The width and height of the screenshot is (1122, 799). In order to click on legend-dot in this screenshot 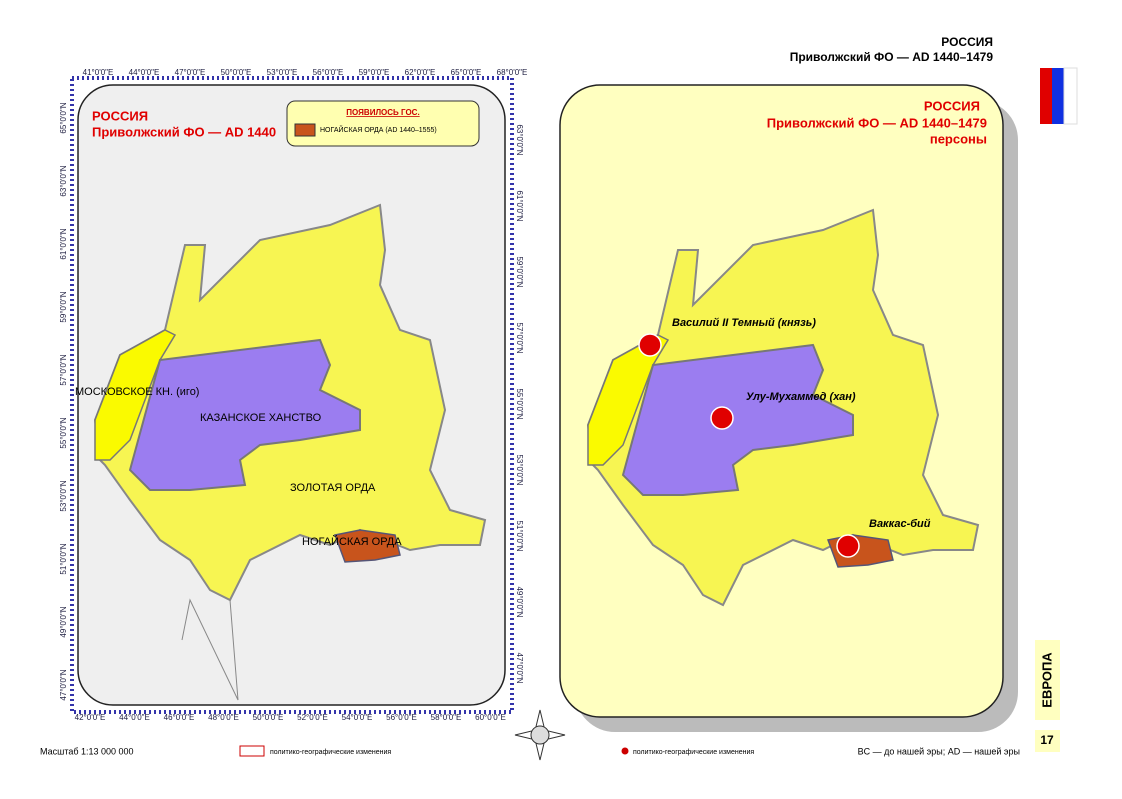, I will do `click(625, 751)`.